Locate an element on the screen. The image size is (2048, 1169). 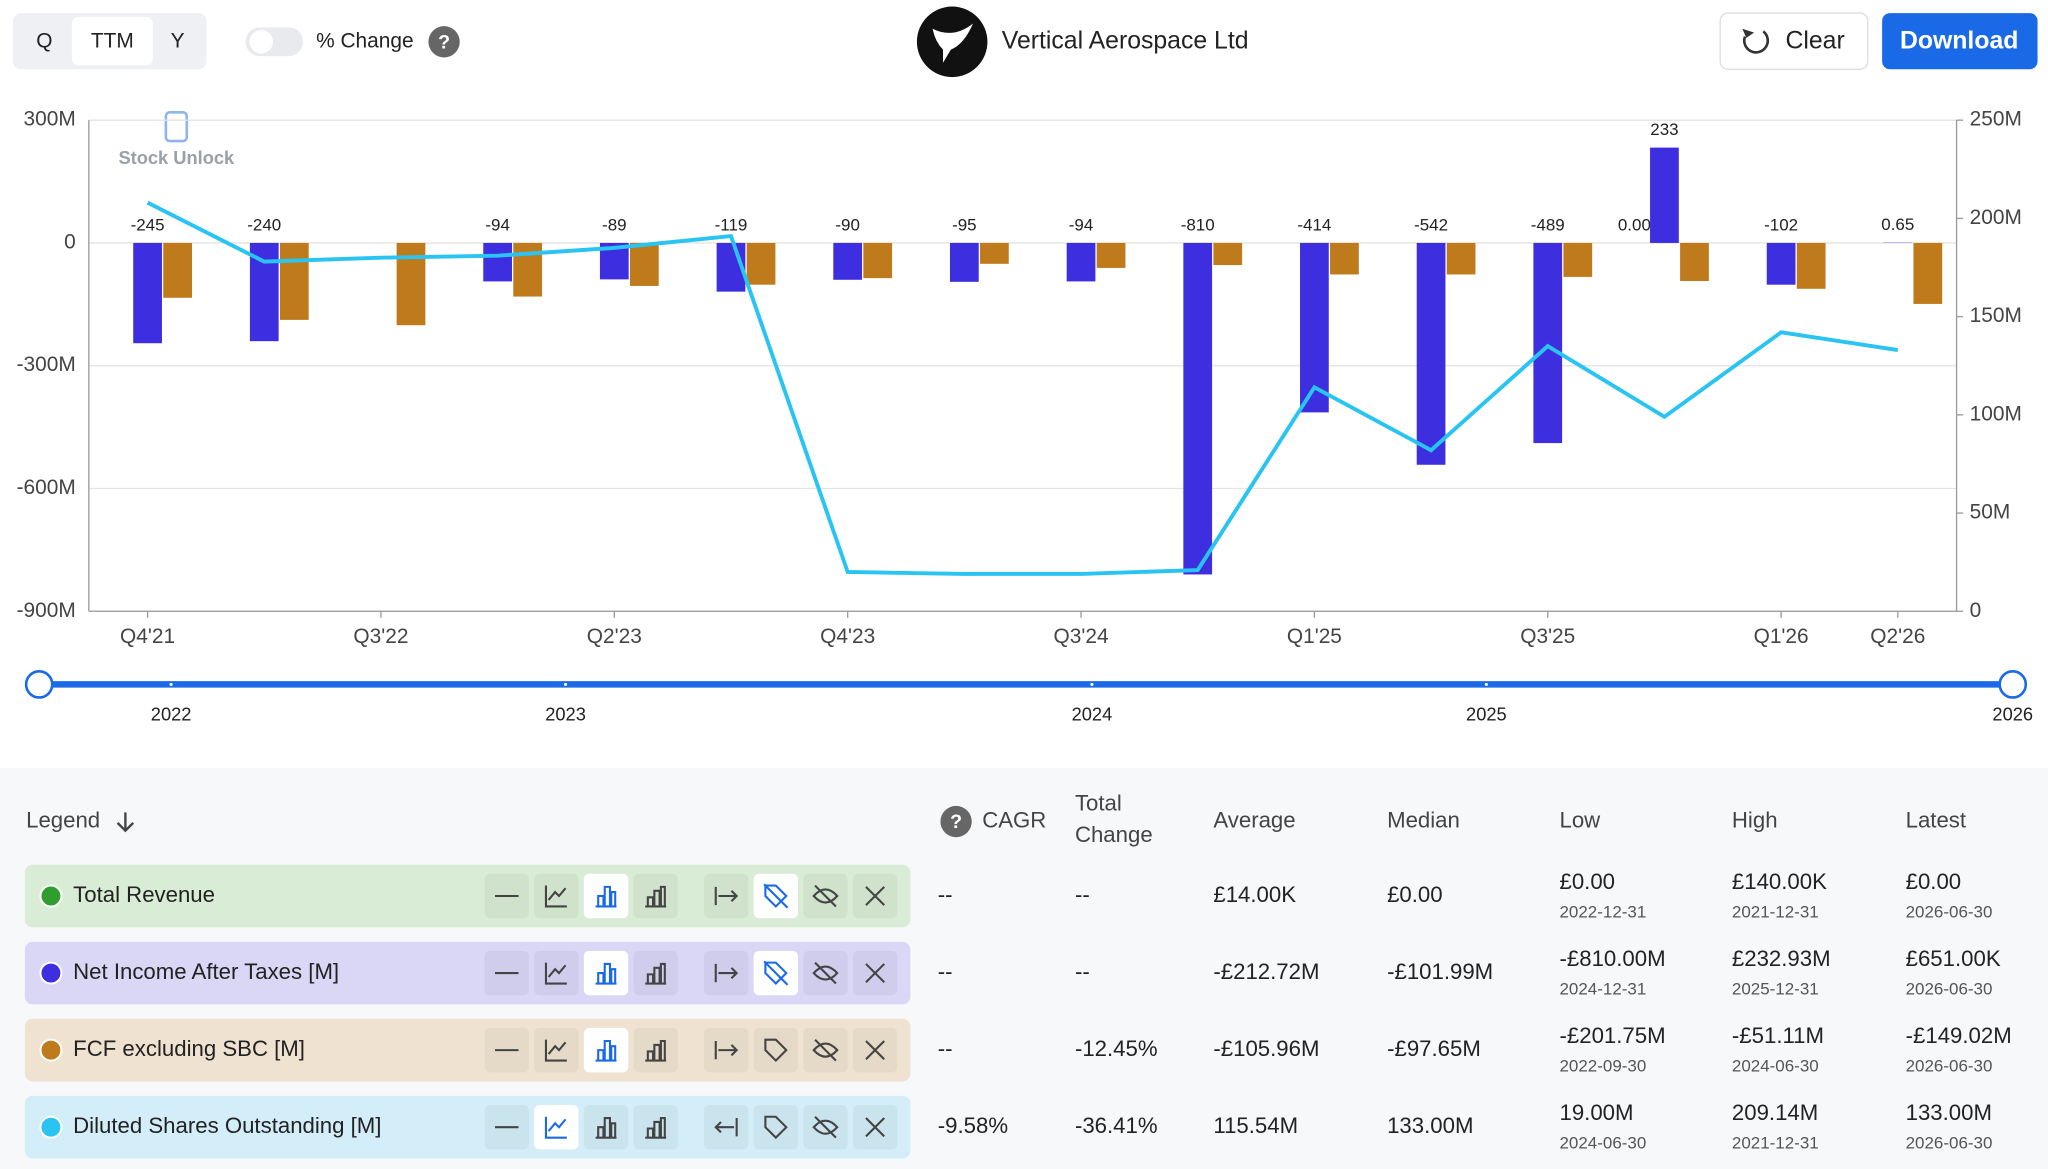
cell-latest: £0.00 is located at coordinates (1934, 881).